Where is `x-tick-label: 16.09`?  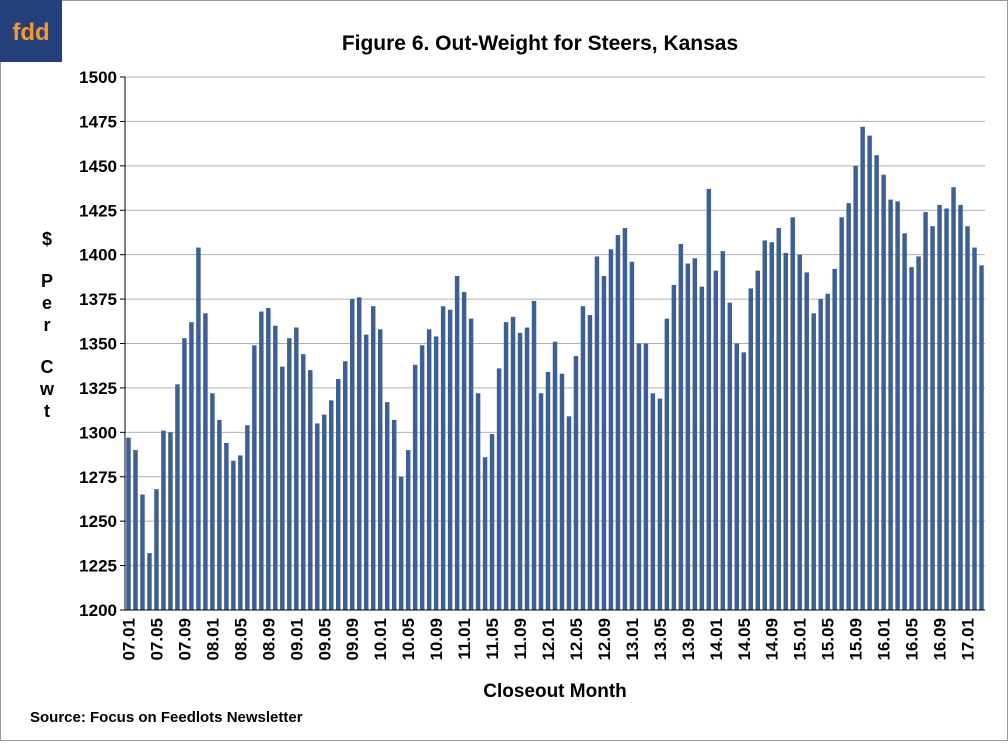
x-tick-label: 16.09 is located at coordinates (940, 639).